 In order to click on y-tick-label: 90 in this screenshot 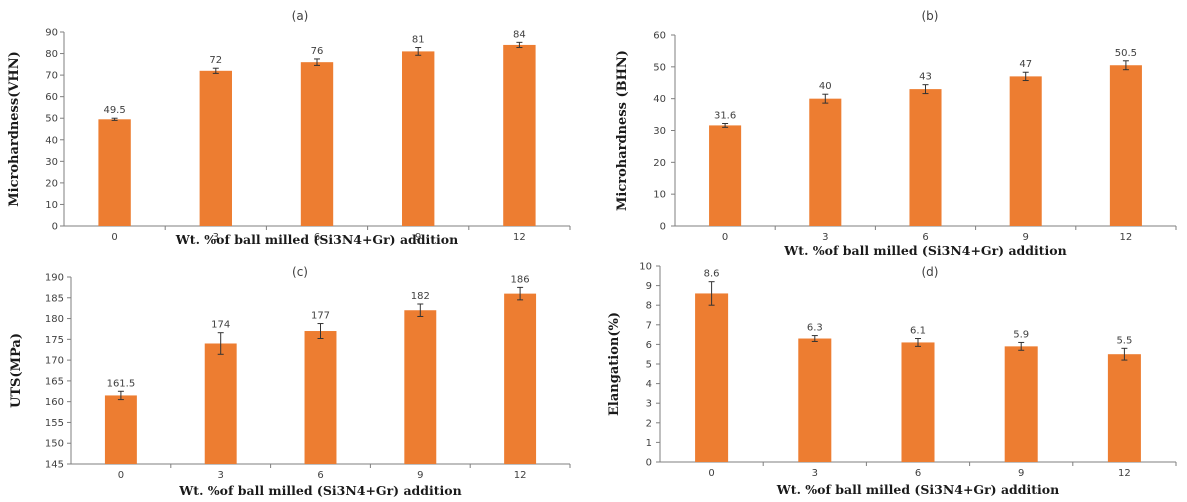, I will do `click(51, 33)`.